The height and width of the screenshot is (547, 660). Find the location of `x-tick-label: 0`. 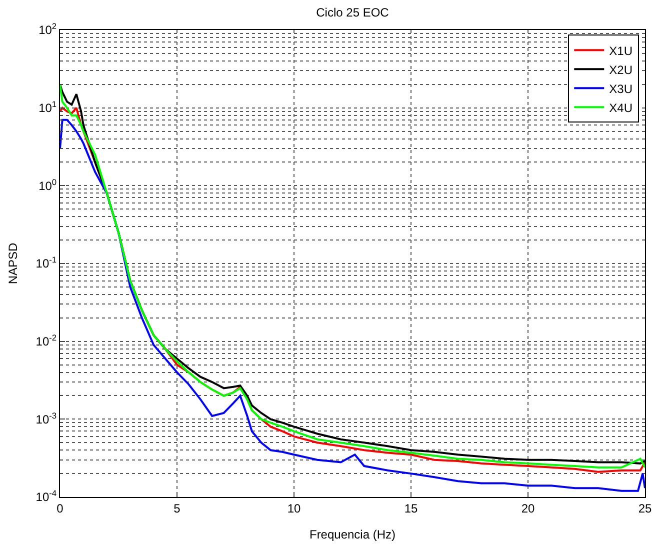

x-tick-label: 0 is located at coordinates (60, 508).